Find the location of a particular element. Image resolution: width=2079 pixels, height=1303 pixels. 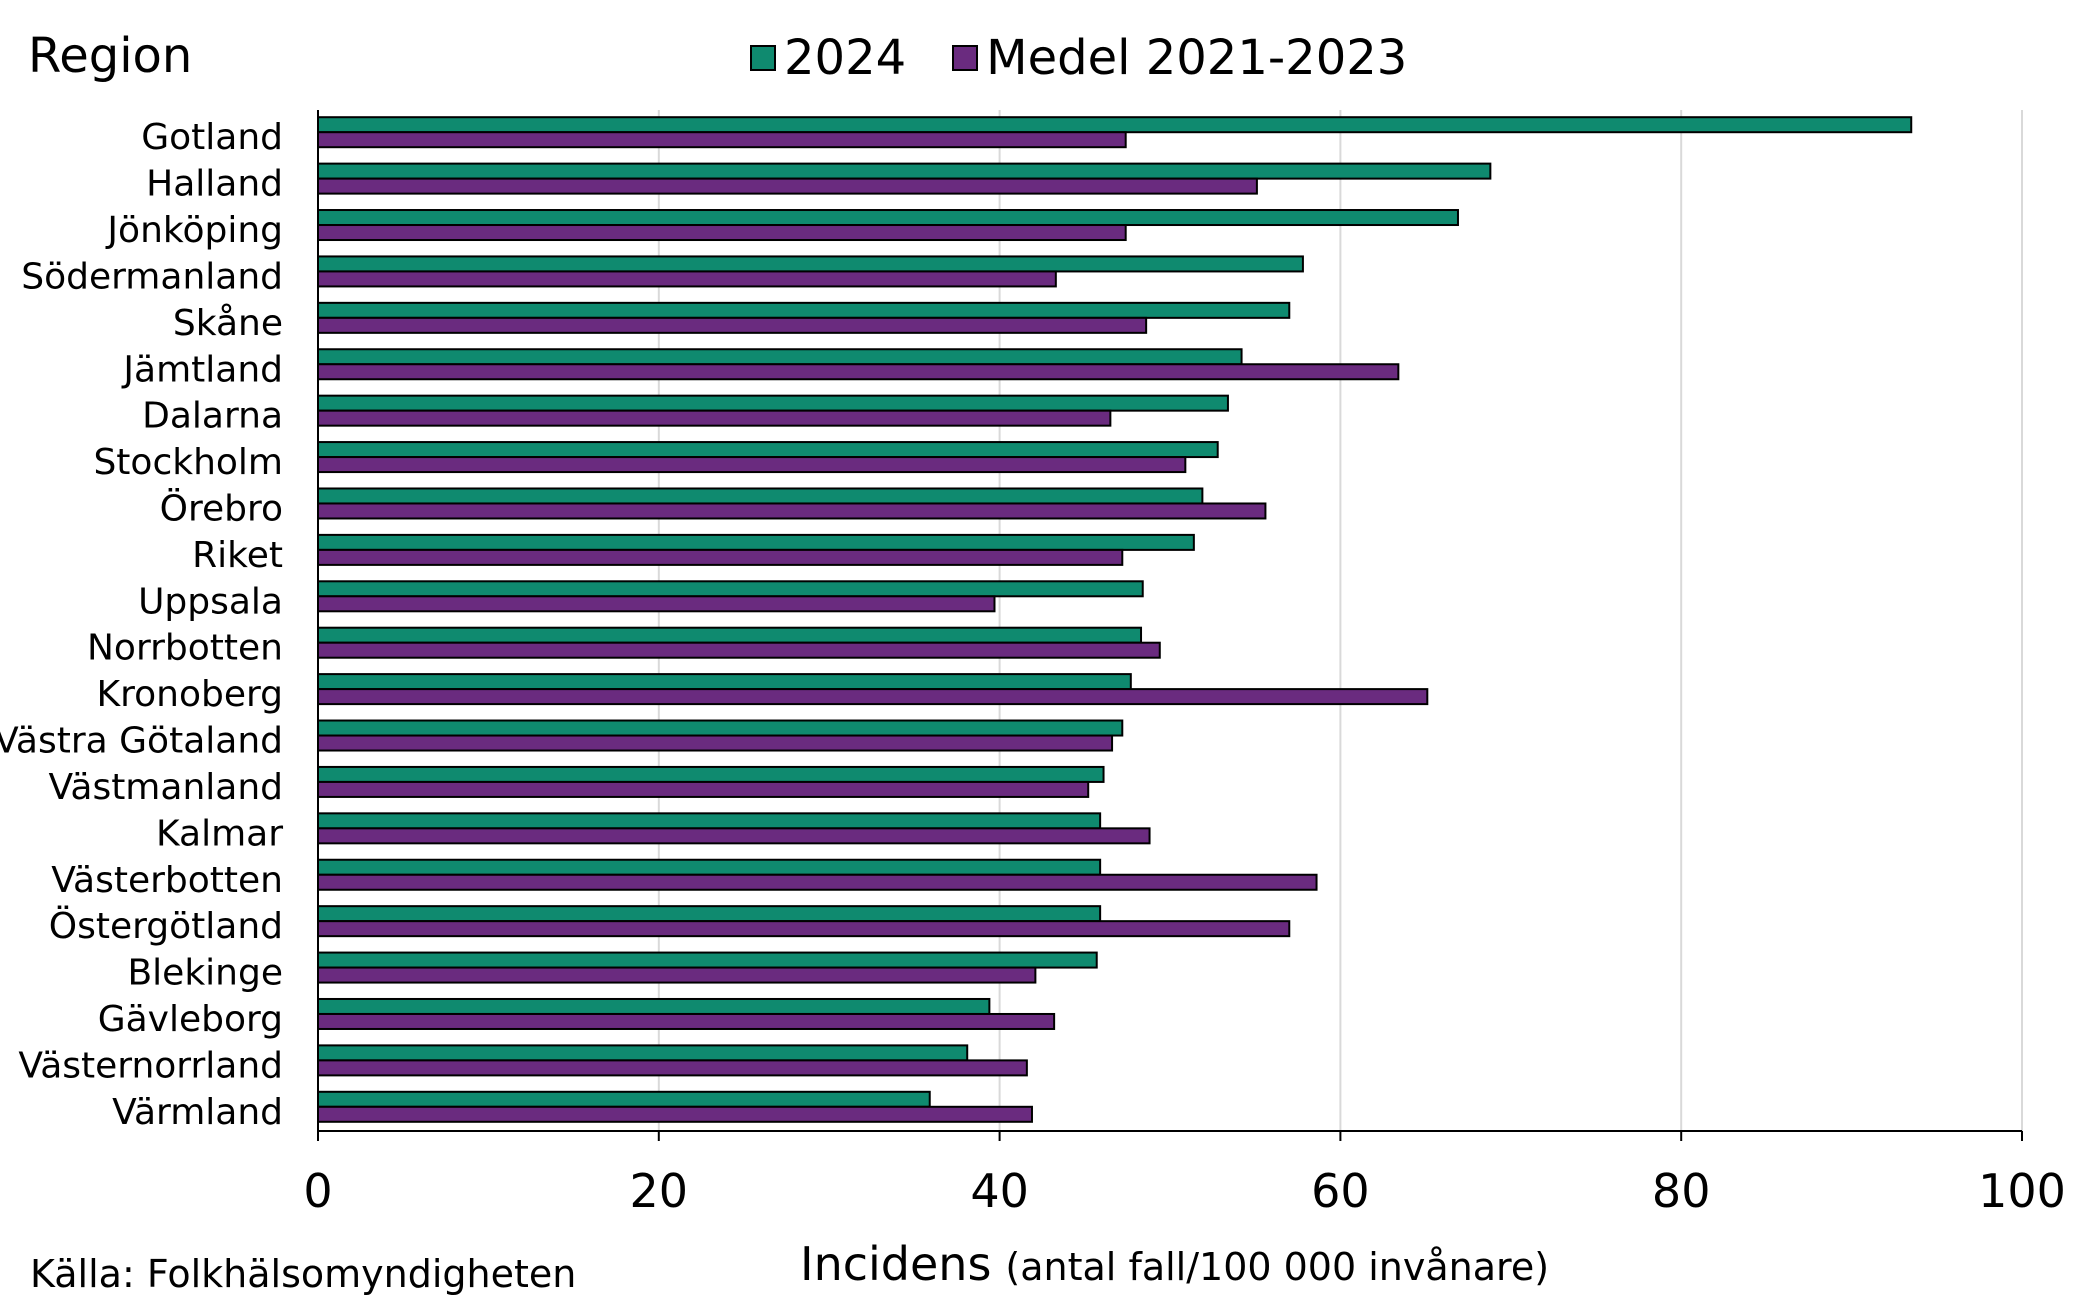

category-label: Halland is located at coordinates (214, 184).